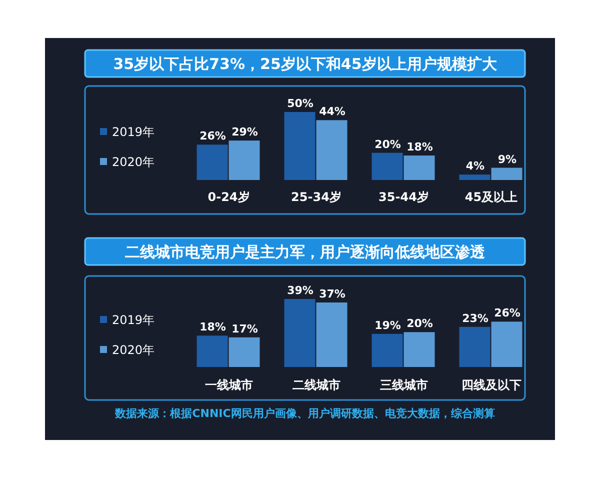  I want to click on x-tick-label: 45及以上, so click(491, 197).